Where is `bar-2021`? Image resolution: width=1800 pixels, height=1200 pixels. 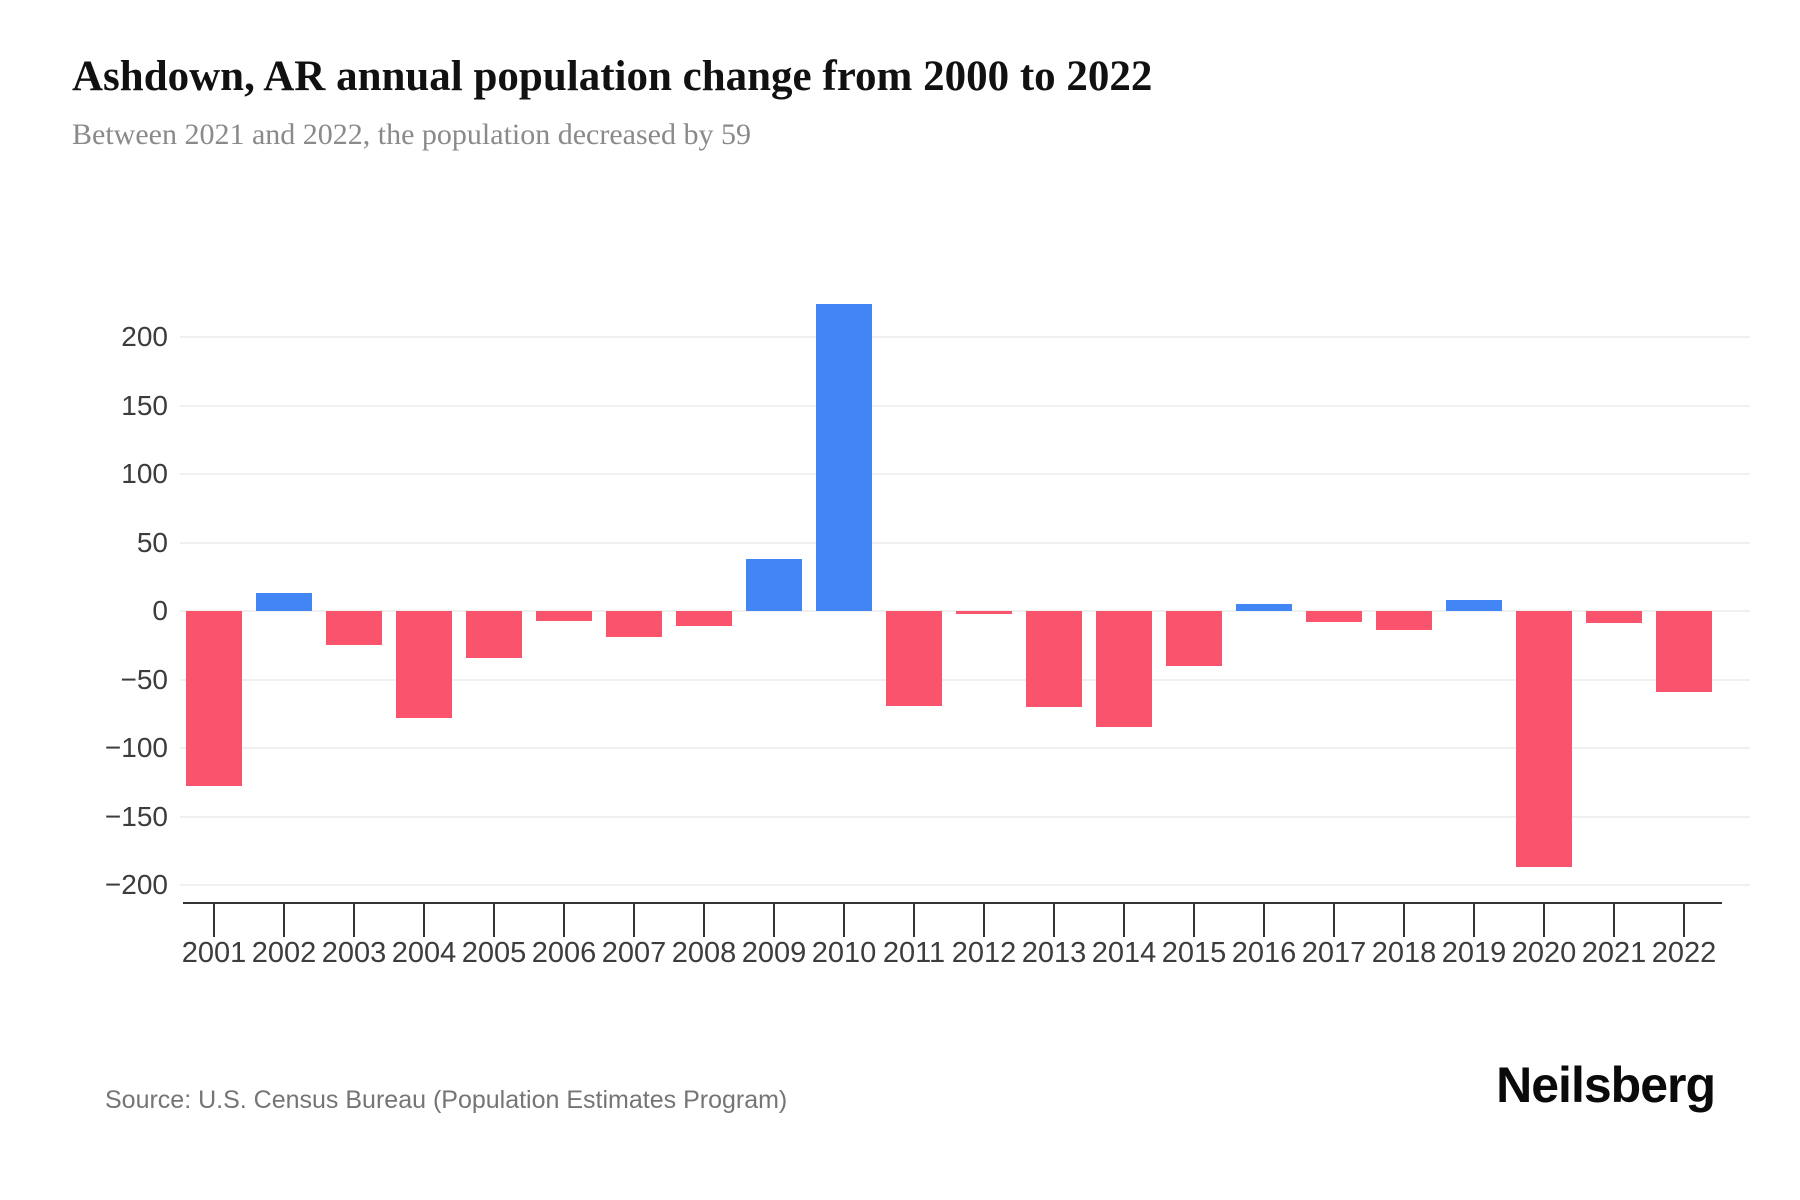
bar-2021 is located at coordinates (1614, 617).